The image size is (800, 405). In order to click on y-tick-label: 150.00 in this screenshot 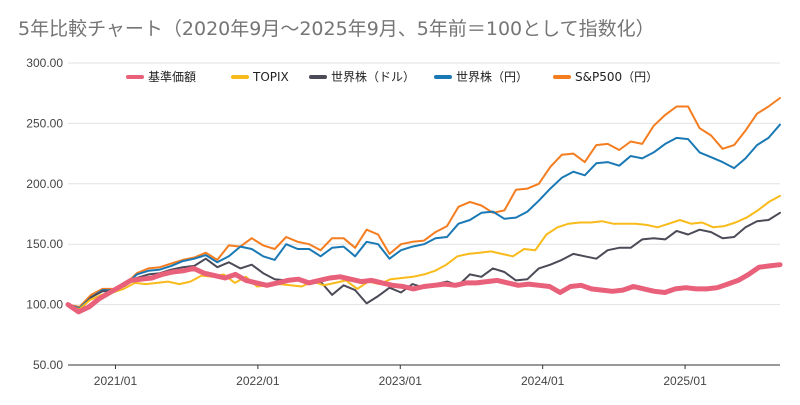, I will do `click(44, 244)`.